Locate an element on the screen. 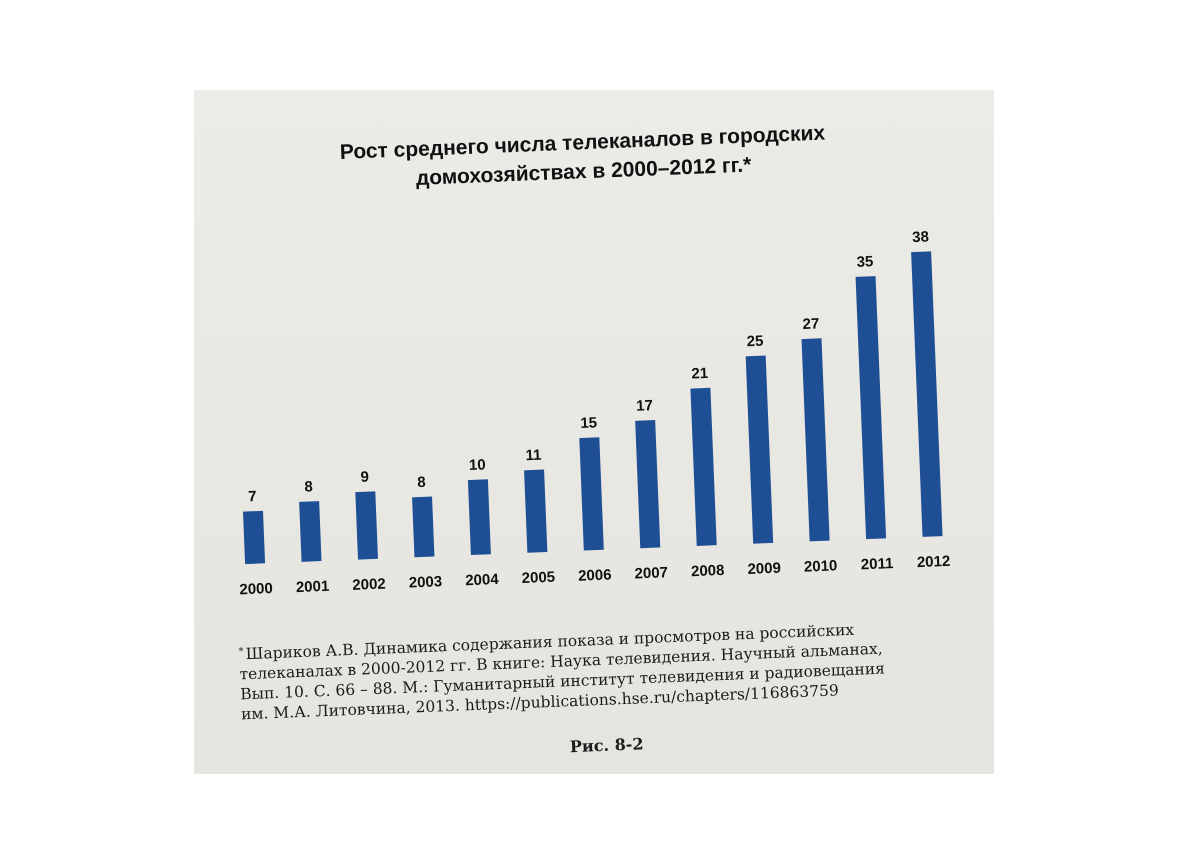 The height and width of the screenshot is (862, 1190). year-label-2009: 2009 is located at coordinates (764, 569).